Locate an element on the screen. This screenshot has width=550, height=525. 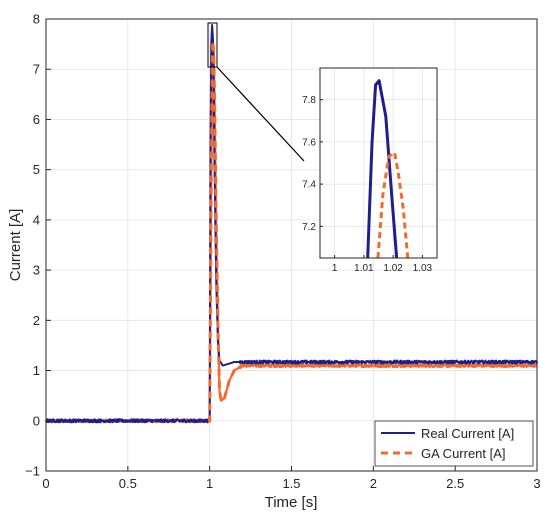
y-tick-label: 0 is located at coordinates (36, 420).